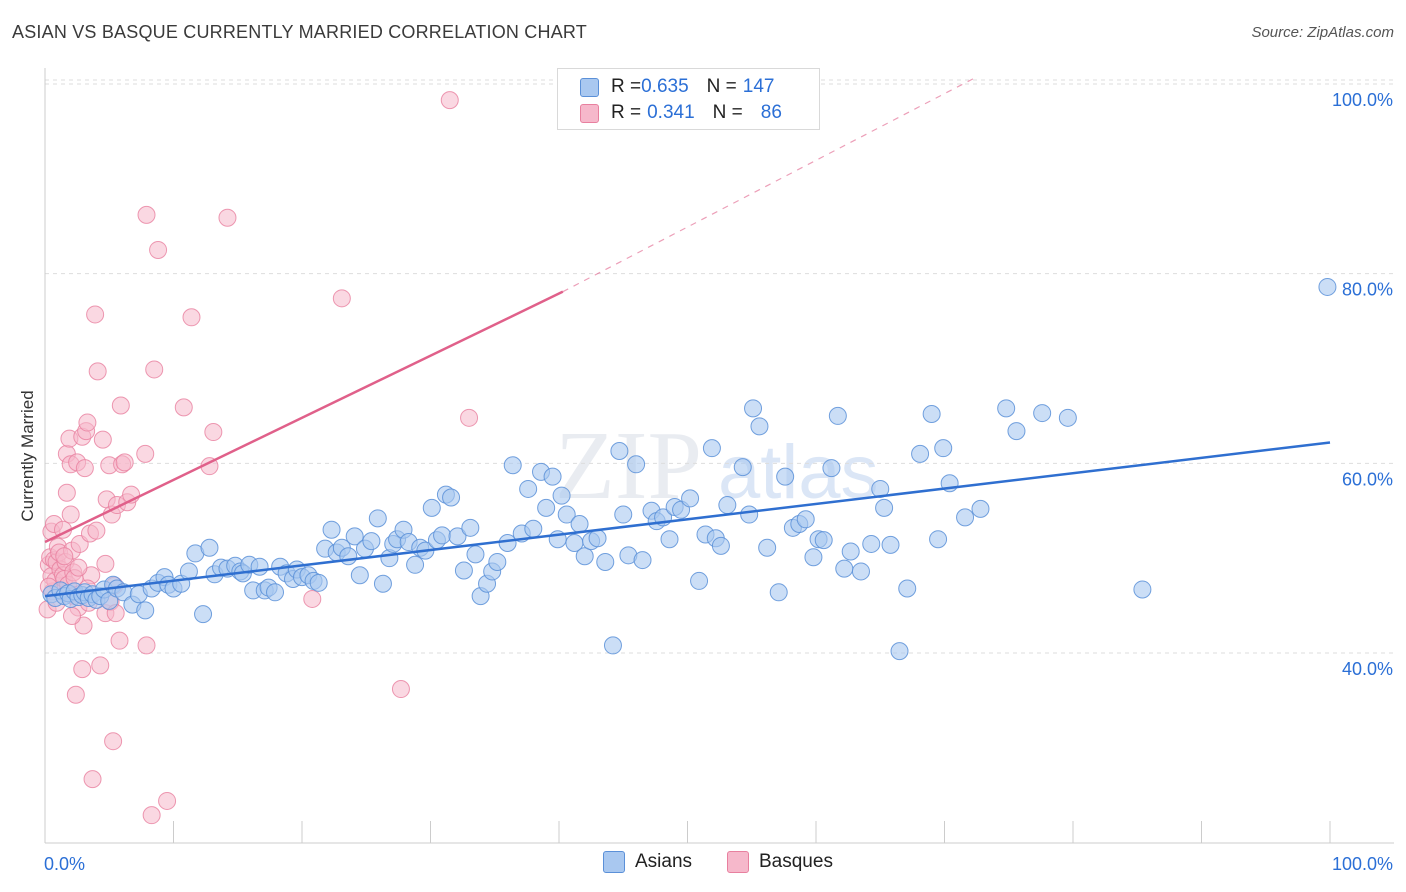 This screenshot has width=1406, height=892. Describe the element at coordinates (727, 112) in the screenshot. I see `basques-n-label: N =` at that location.